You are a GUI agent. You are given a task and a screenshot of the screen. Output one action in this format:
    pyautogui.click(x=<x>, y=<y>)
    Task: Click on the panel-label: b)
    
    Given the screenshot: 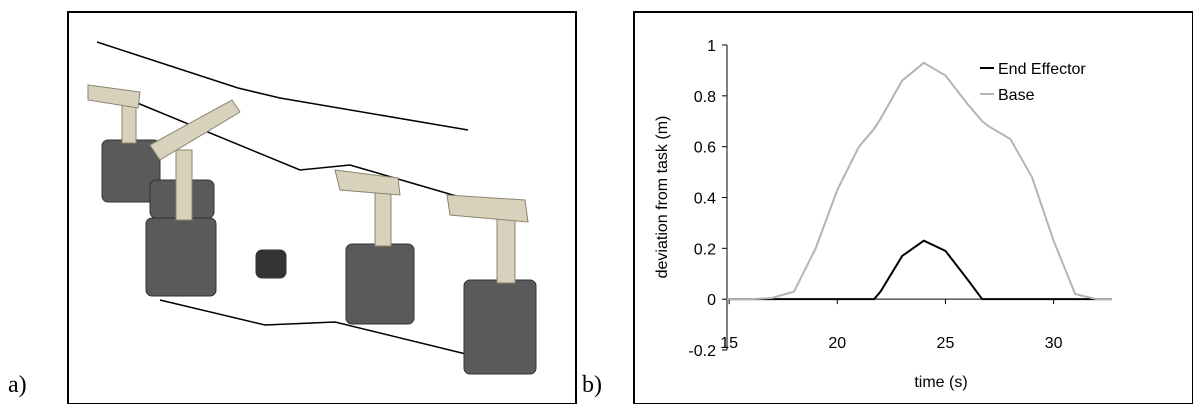 What is the action you would take?
    pyautogui.click(x=592, y=385)
    